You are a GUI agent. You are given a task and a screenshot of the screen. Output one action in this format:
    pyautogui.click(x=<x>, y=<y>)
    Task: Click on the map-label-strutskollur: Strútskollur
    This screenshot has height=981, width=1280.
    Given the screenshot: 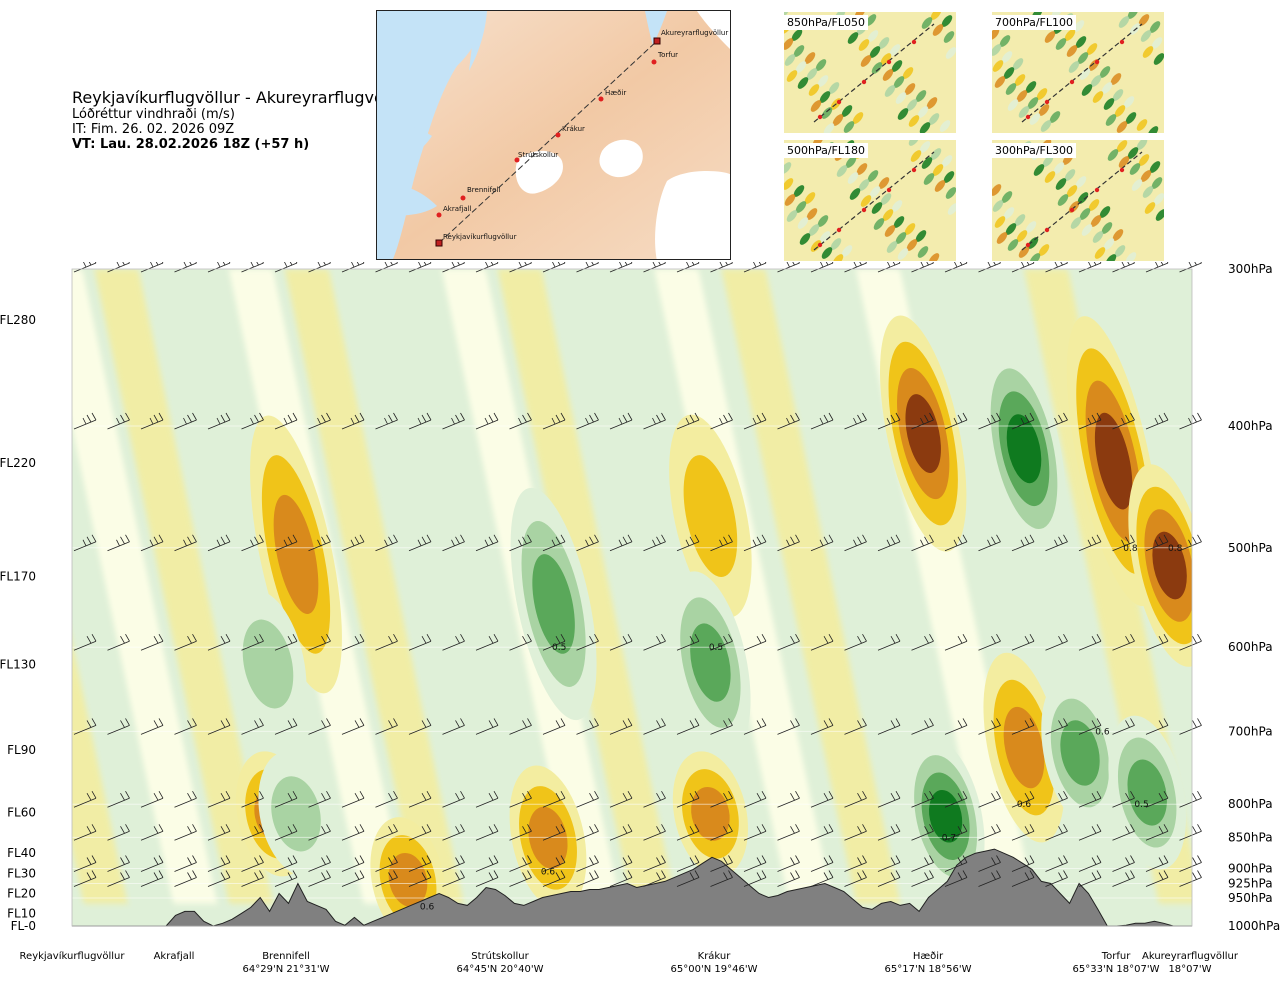 What is the action you would take?
    pyautogui.click(x=538, y=155)
    